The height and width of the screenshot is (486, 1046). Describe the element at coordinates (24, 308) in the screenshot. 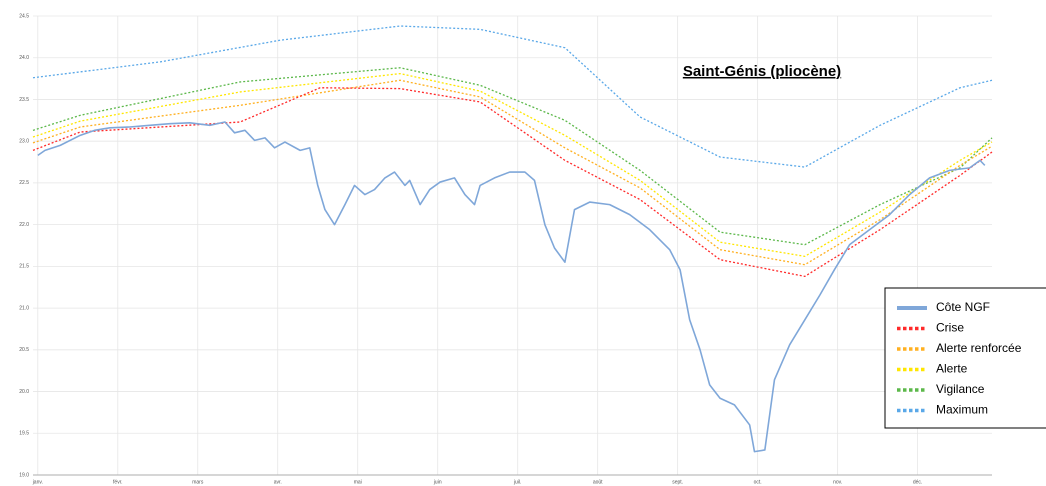

I see `y-tick-label: 21.0` at that location.